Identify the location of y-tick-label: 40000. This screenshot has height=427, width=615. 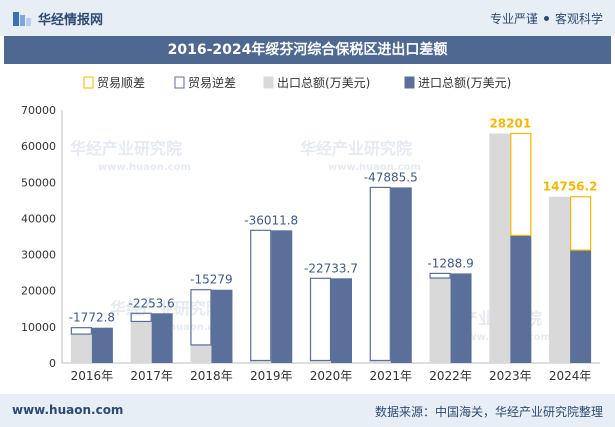
(38, 218).